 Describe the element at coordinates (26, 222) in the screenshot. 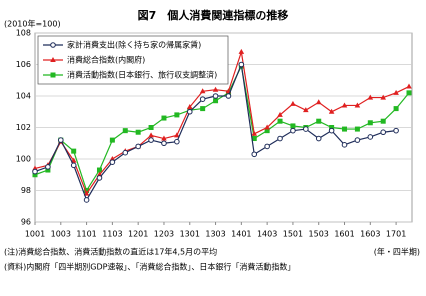

I see `y-tick-label: 96` at that location.